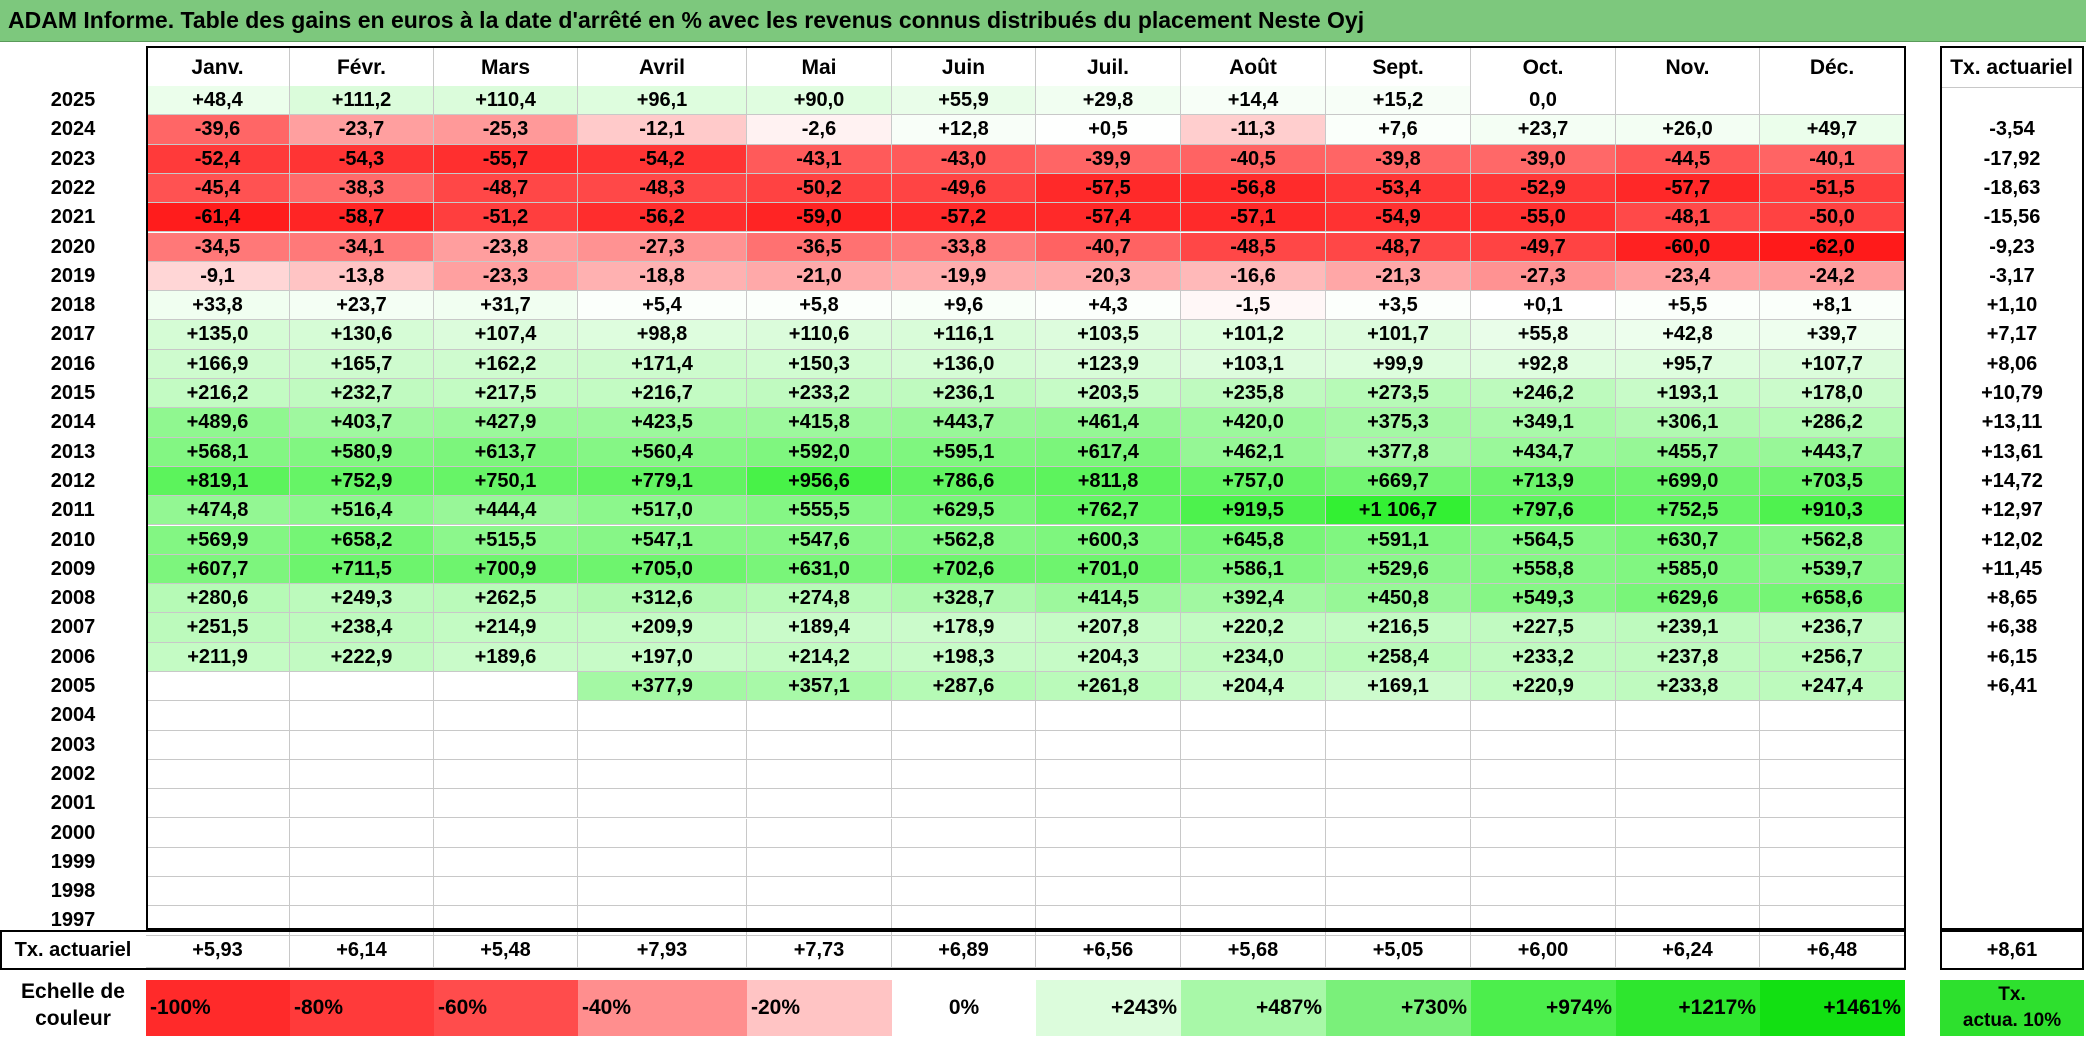  I want to click on table-cell: +55,9, so click(964, 101).